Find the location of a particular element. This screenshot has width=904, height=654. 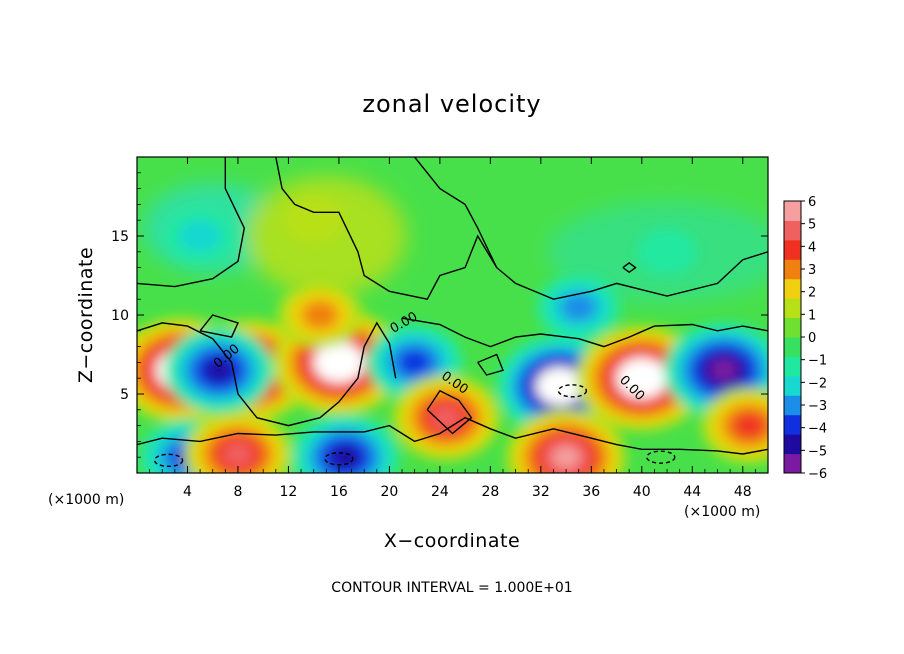

y-tick-label: 10 is located at coordinates (120, 316).